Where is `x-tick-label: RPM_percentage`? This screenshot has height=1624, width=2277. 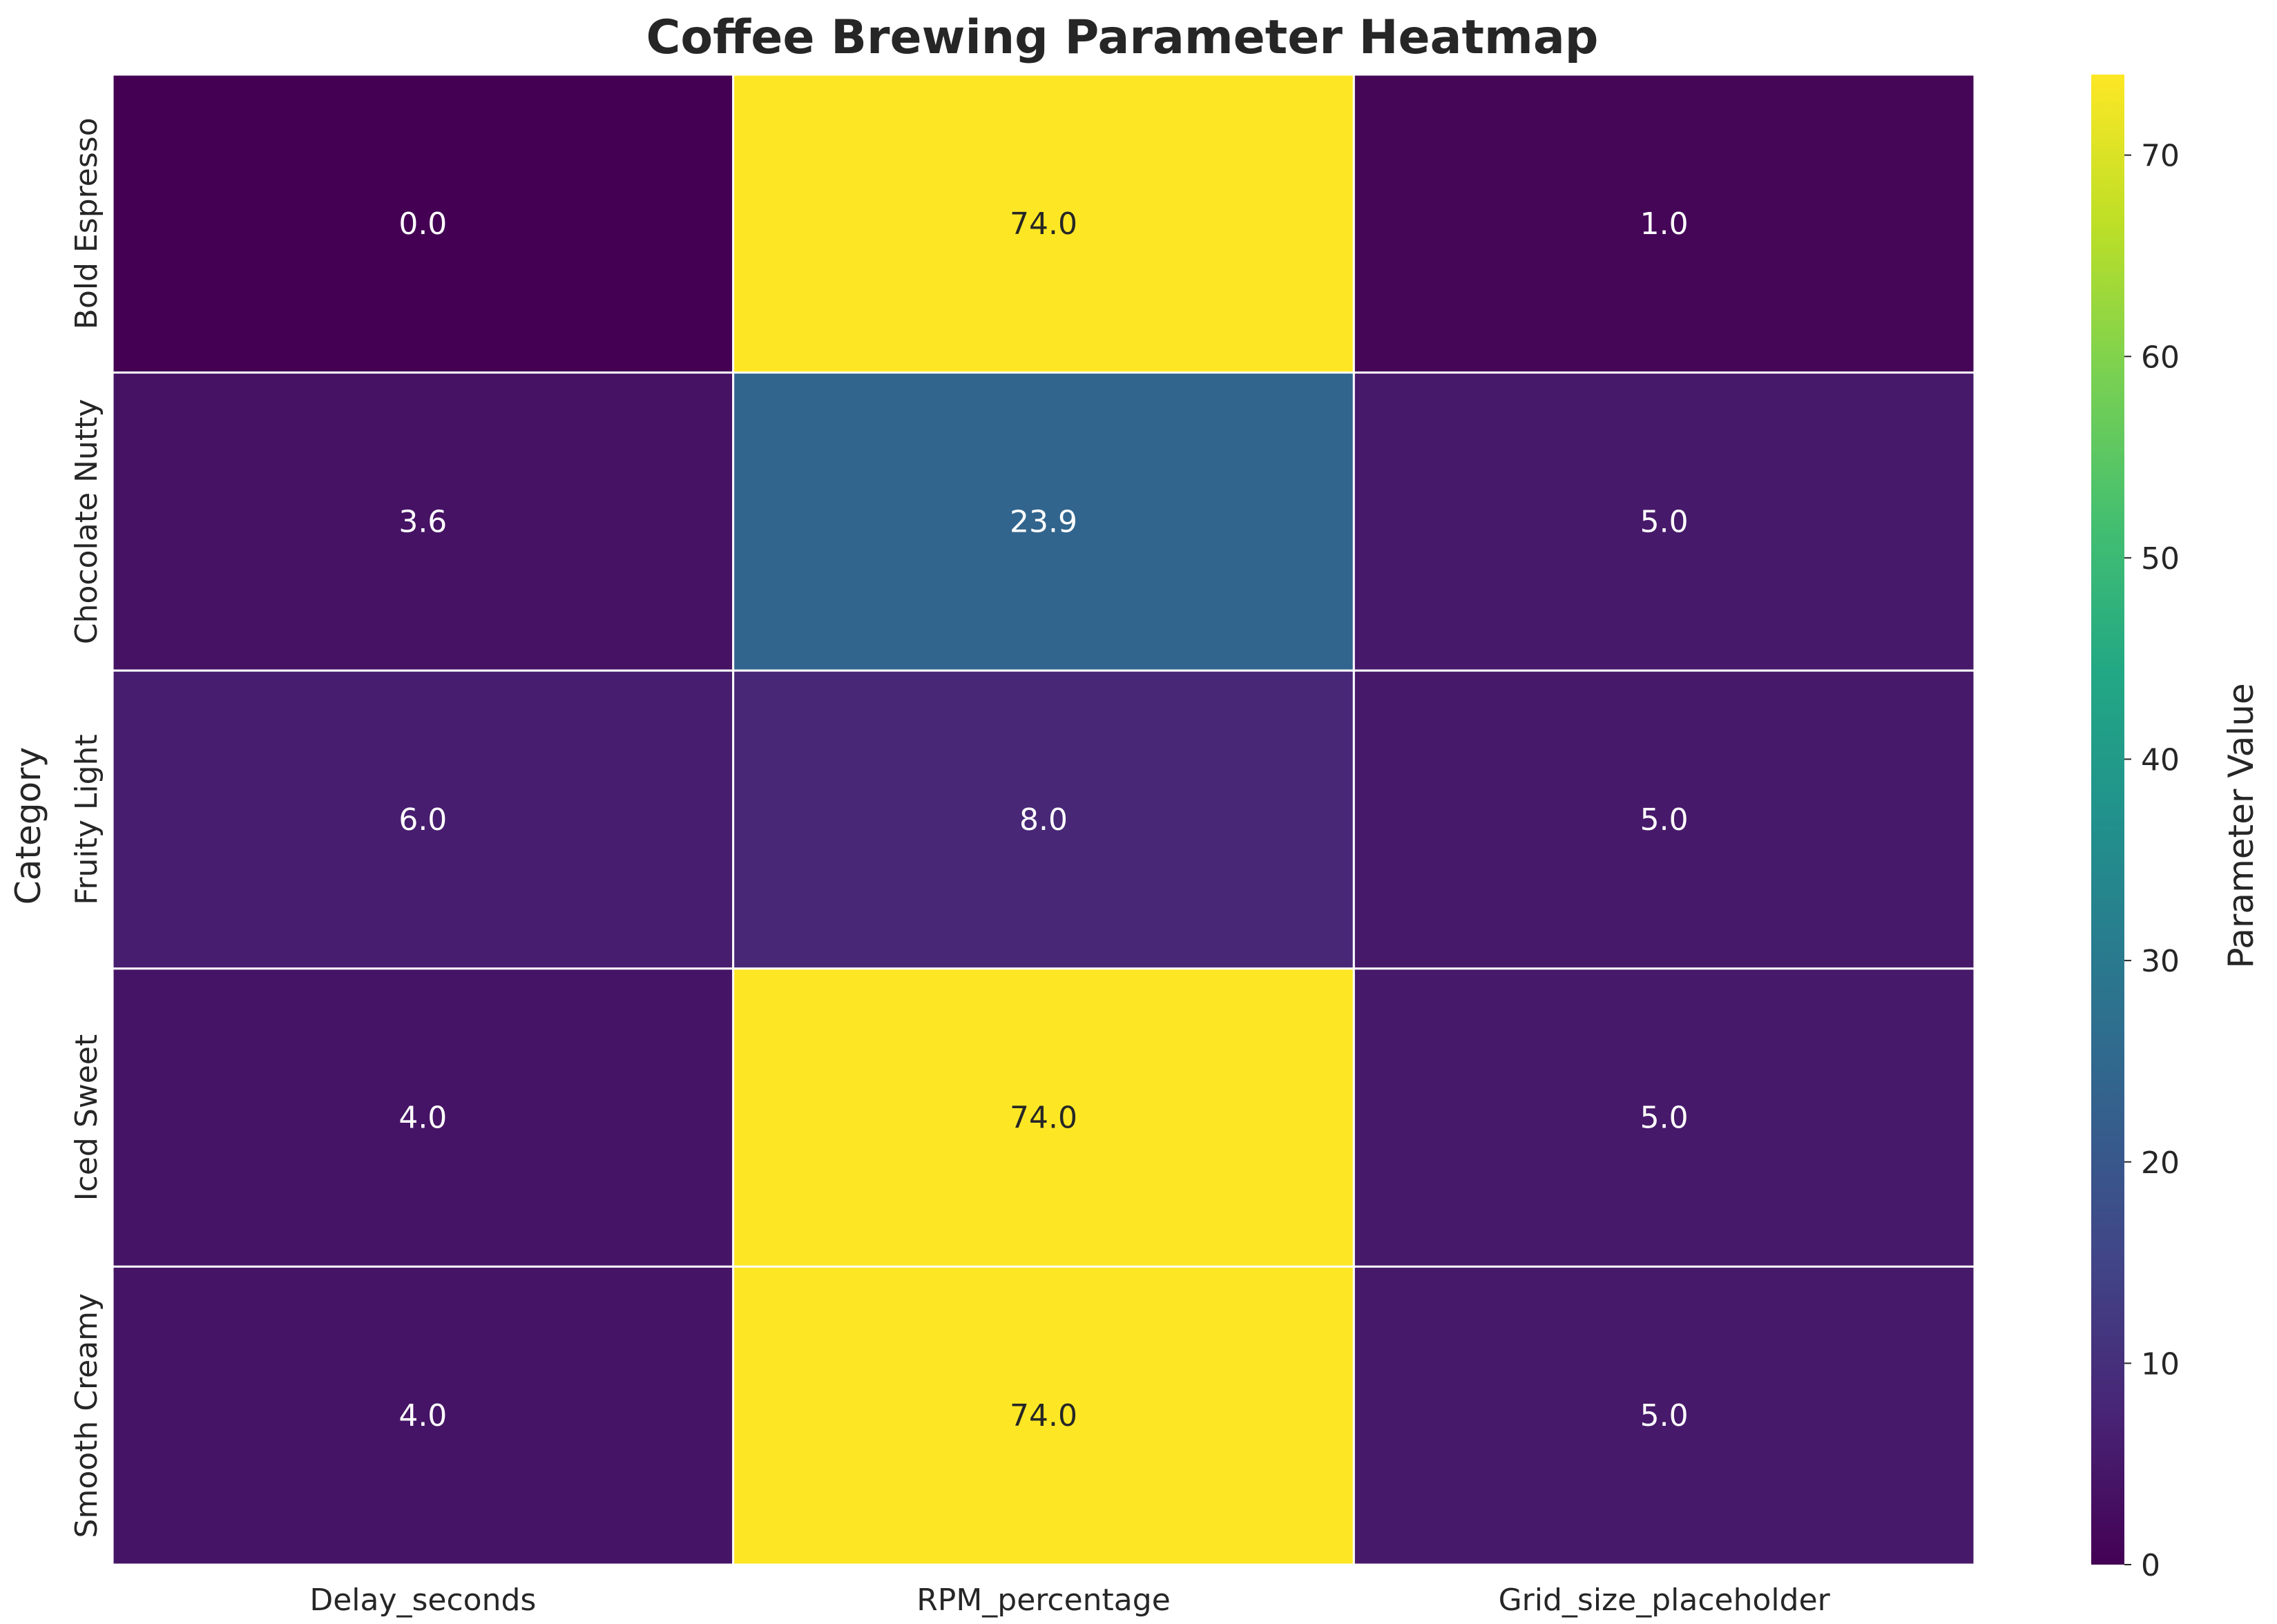
x-tick-label: RPM_percentage is located at coordinates (1043, 1601).